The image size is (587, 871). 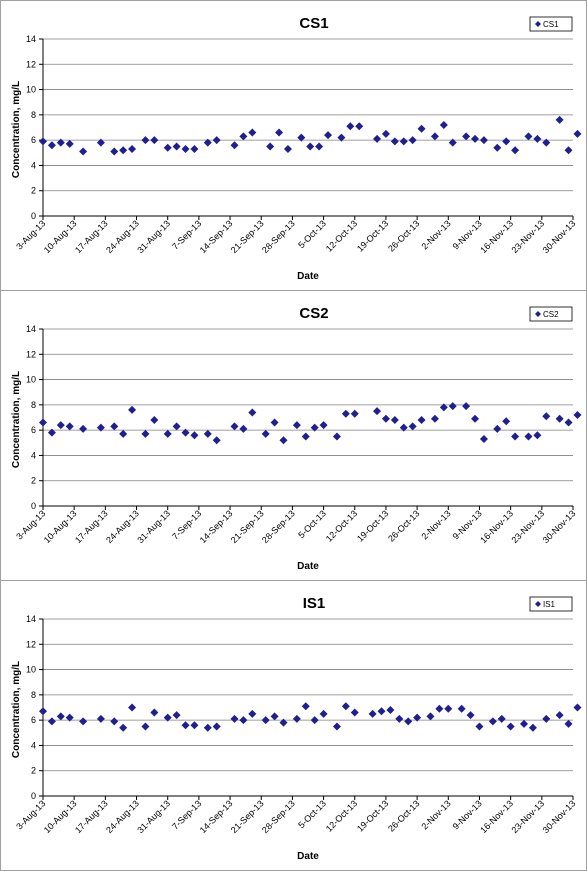 I want to click on x-tick-label: 19-Oct-13, so click(x=372, y=815).